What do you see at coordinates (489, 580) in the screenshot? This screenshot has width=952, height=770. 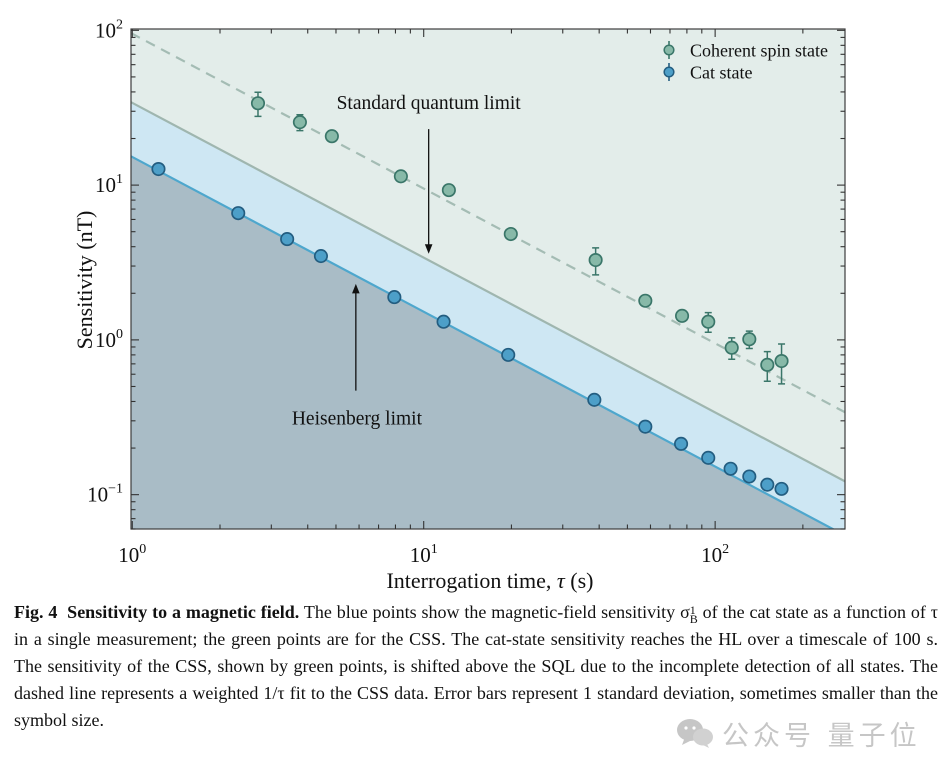 I see `x-axis-label: Interrogation time, τ (s)` at bounding box center [489, 580].